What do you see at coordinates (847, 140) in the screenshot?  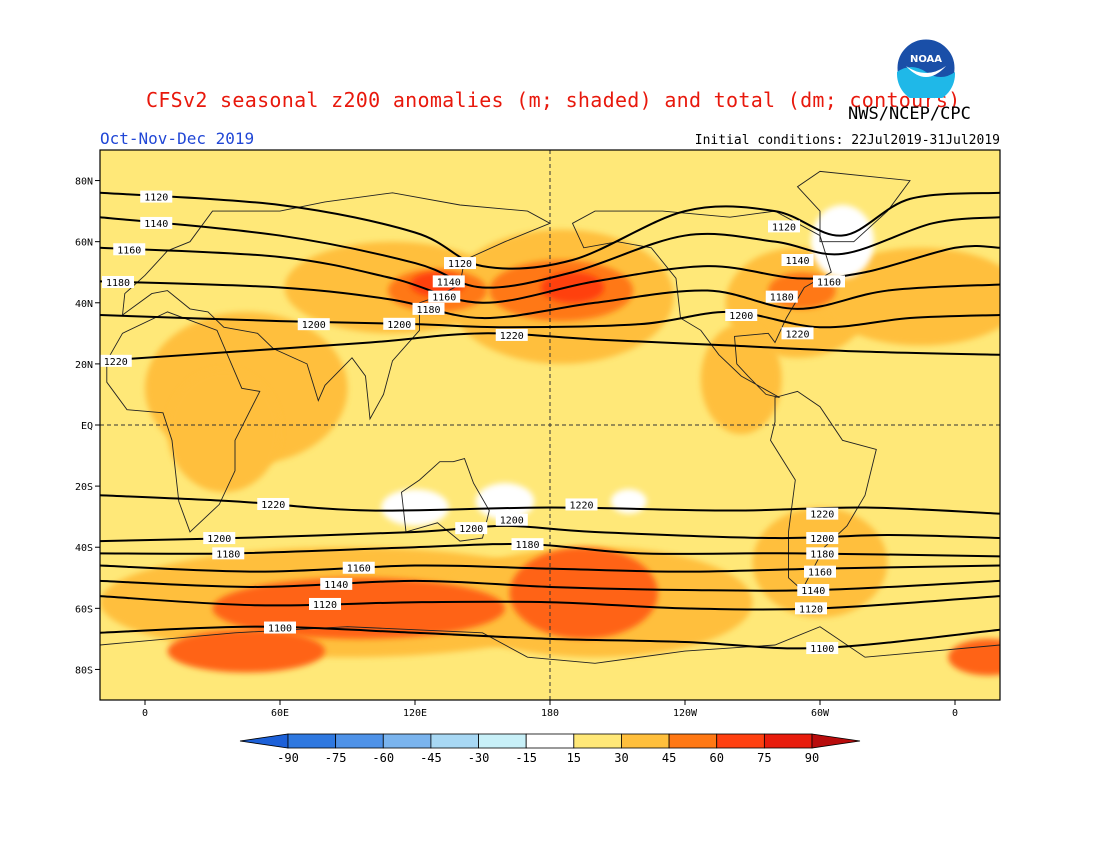 I see `initial-conditions-label: Initial conditions: 22Jul2019-31Jul2019` at bounding box center [847, 140].